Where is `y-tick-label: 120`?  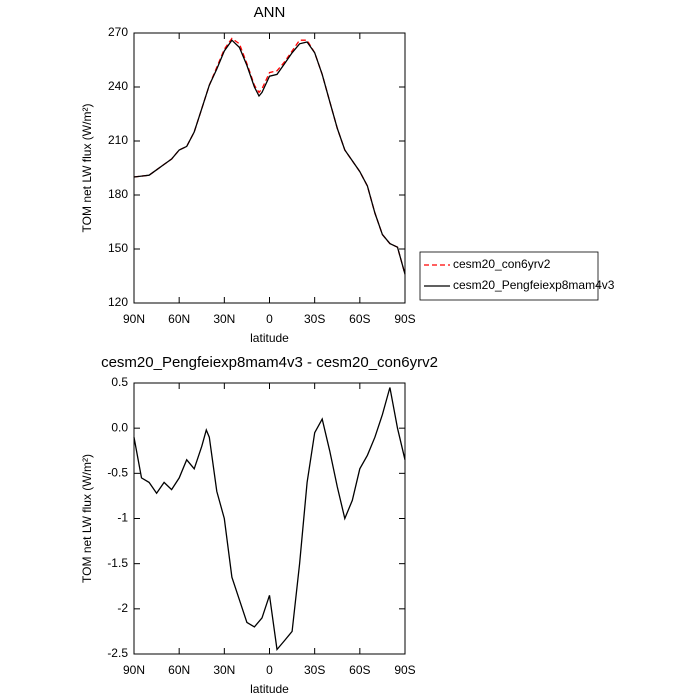 y-tick-label: 120 is located at coordinates (118, 302).